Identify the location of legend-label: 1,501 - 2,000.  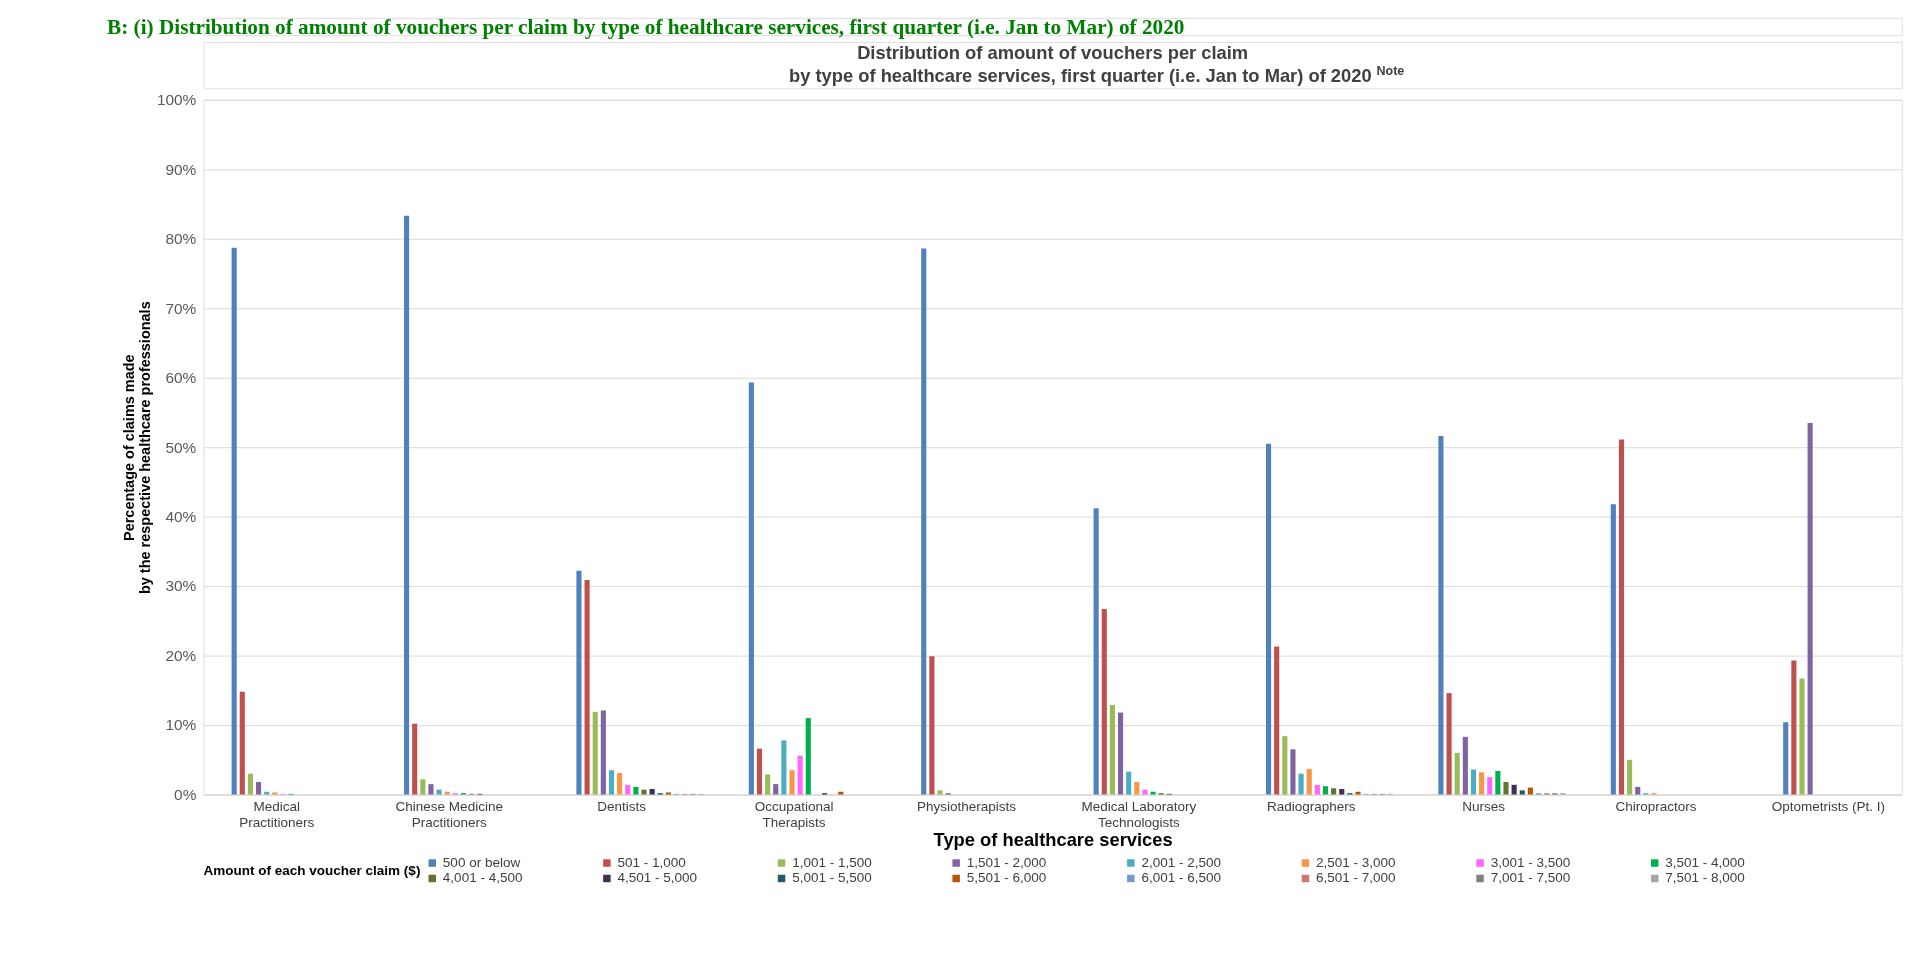
(1006, 862).